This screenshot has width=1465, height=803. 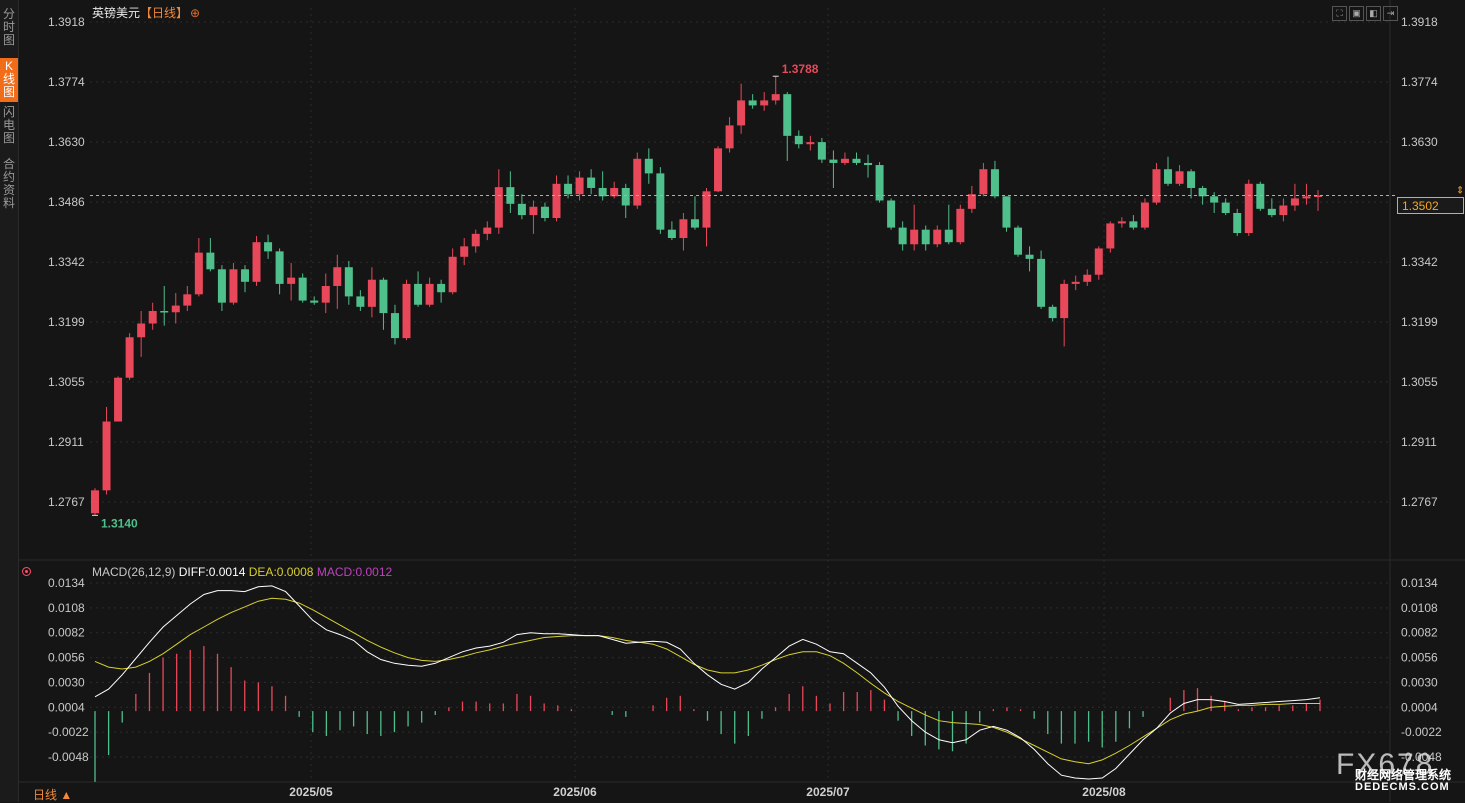 I want to click on x-axis-label: 2025/06, so click(x=575, y=792).